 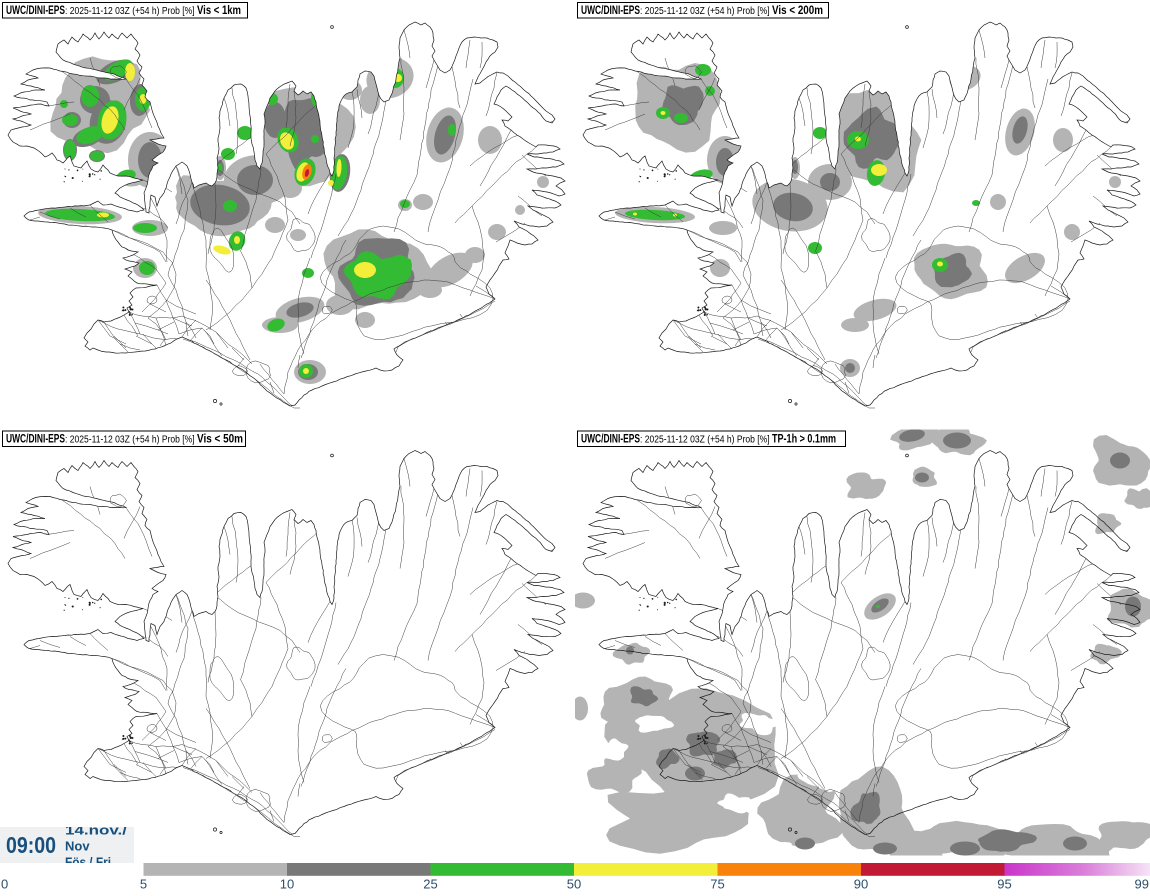 What do you see at coordinates (287, 884) in the screenshot?
I see `svg-text: 10` at bounding box center [287, 884].